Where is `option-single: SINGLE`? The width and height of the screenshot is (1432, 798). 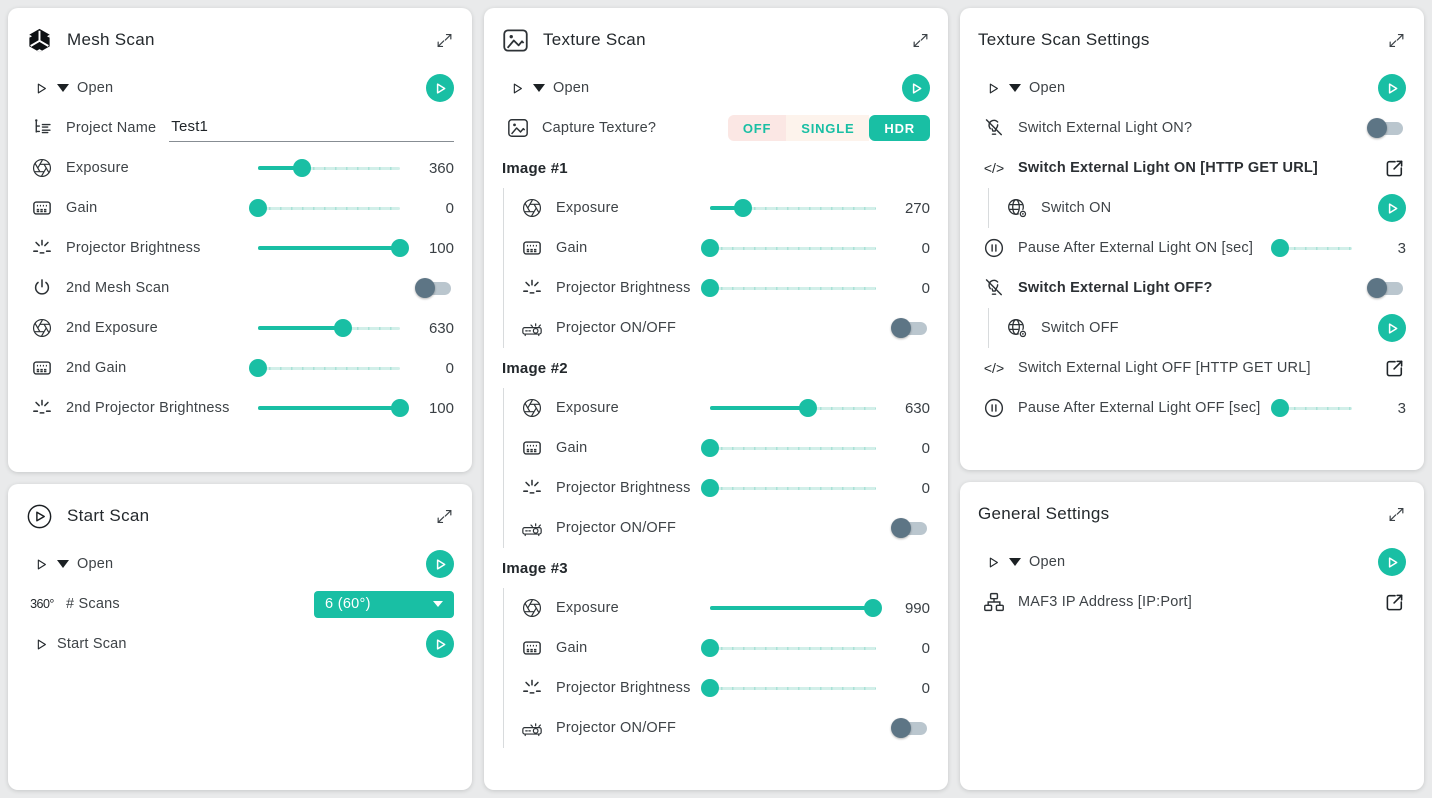 option-single: SINGLE is located at coordinates (828, 128).